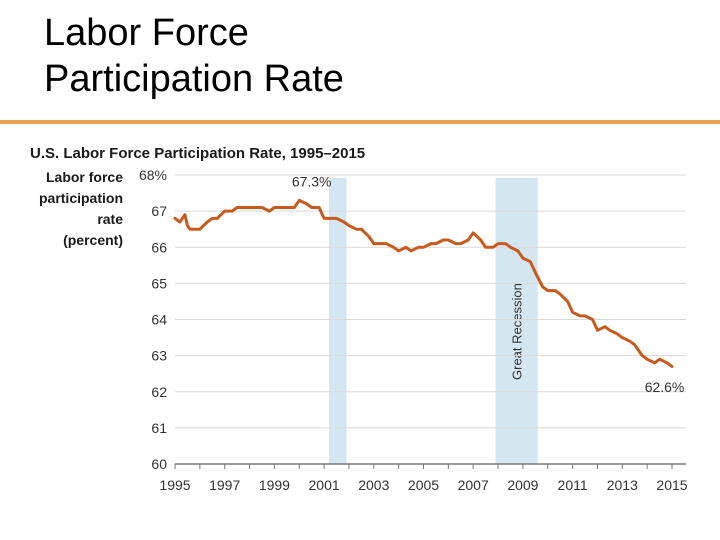 Image resolution: width=720 pixels, height=540 pixels. I want to click on x-tick-label: 2011, so click(573, 485).